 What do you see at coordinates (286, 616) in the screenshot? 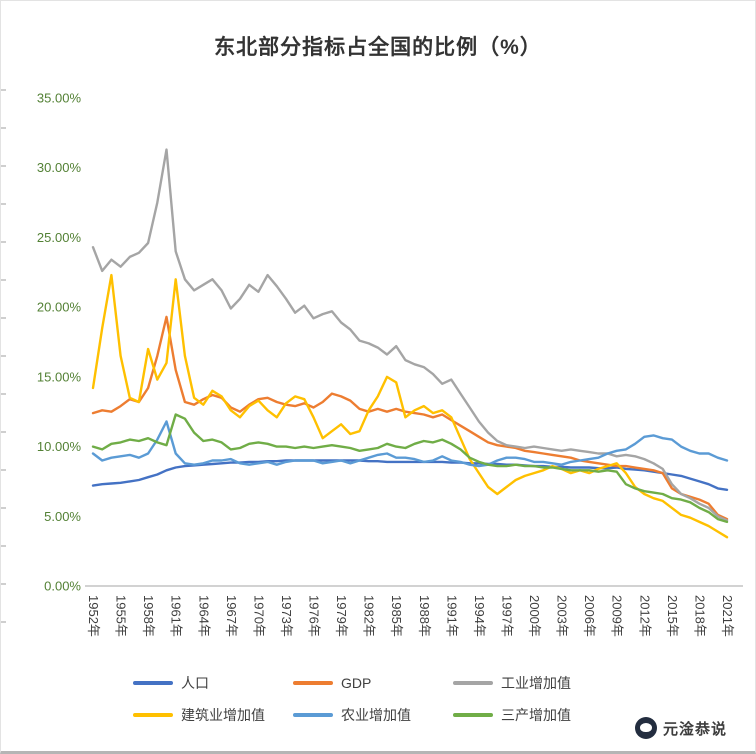
I see `x-tick-label: 1973年` at bounding box center [286, 616].